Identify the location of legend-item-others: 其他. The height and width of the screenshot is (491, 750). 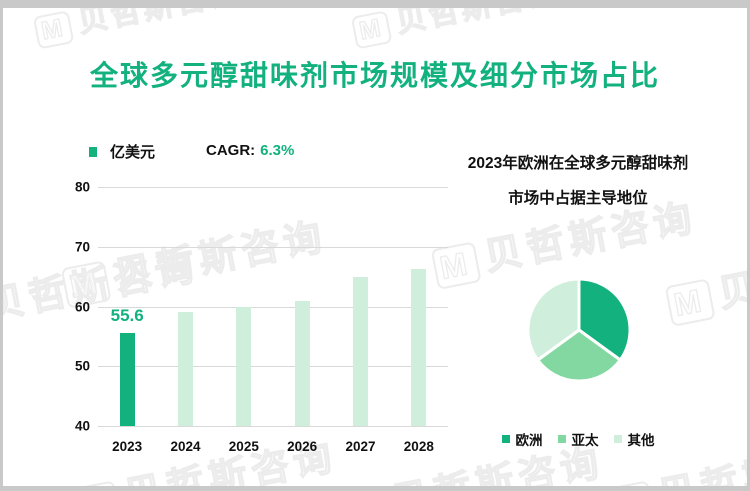
(634, 439).